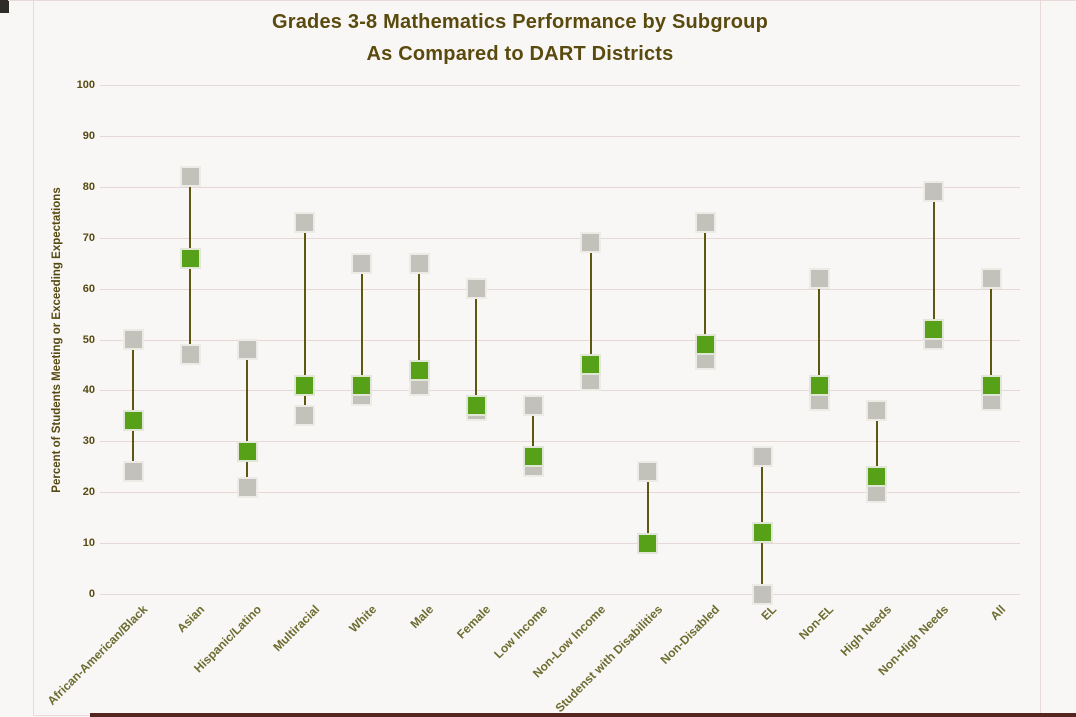 The height and width of the screenshot is (717, 1076). What do you see at coordinates (88, 339) in the screenshot?
I see `y-tick-label: 50` at bounding box center [88, 339].